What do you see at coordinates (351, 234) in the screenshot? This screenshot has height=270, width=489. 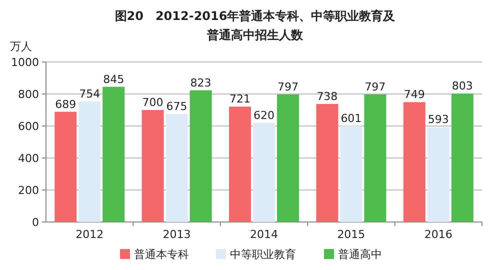 I see `x-tick-label: 2015` at bounding box center [351, 234].